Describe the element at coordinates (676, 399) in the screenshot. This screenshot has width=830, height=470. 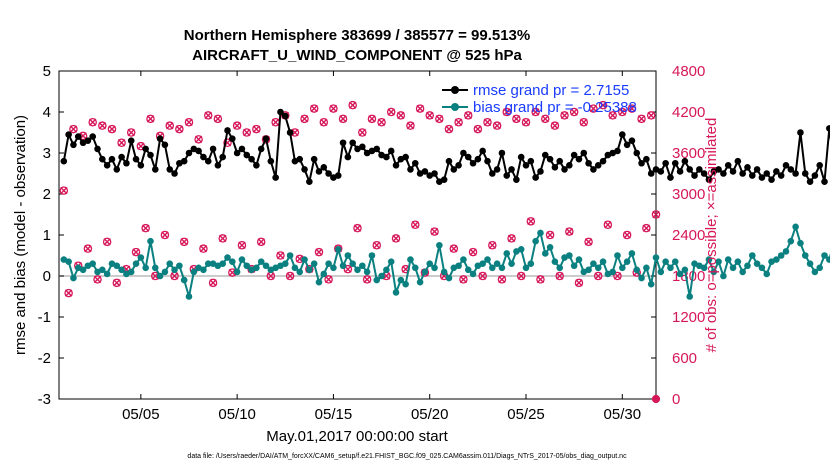
I see `right-tick-label: 0` at that location.